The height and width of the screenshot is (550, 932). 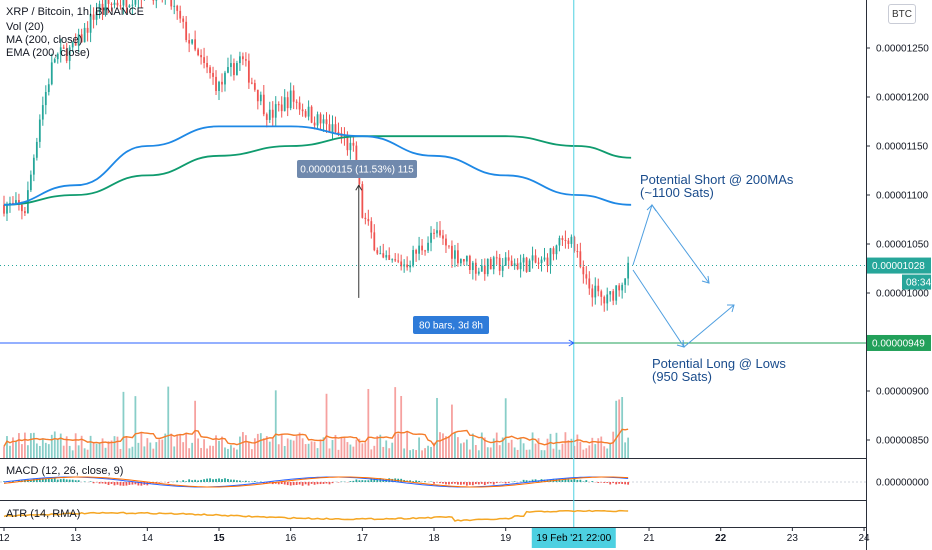 I want to click on countdown-label: 08:34, so click(x=918, y=283).